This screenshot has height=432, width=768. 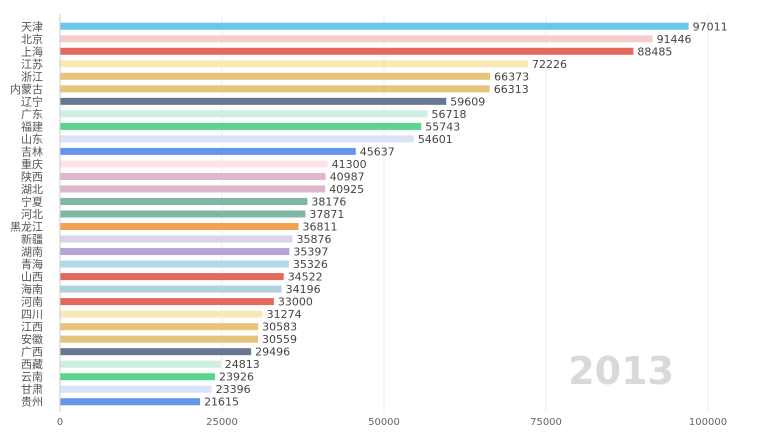 I want to click on category-label: 青海, so click(x=32, y=264).